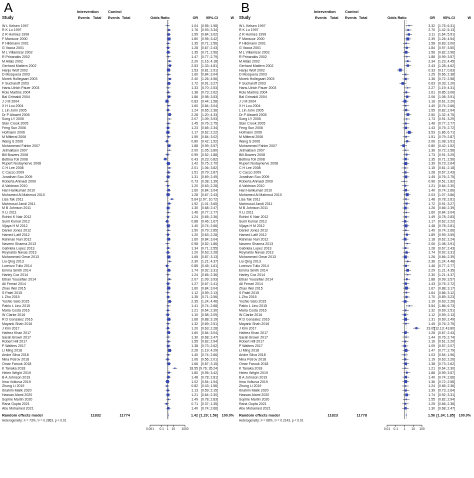 The width and height of the screenshot is (474, 478). What do you see at coordinates (160, 18) in the screenshot?
I see `header-odds-ratio: Odds Ratio` at bounding box center [160, 18].